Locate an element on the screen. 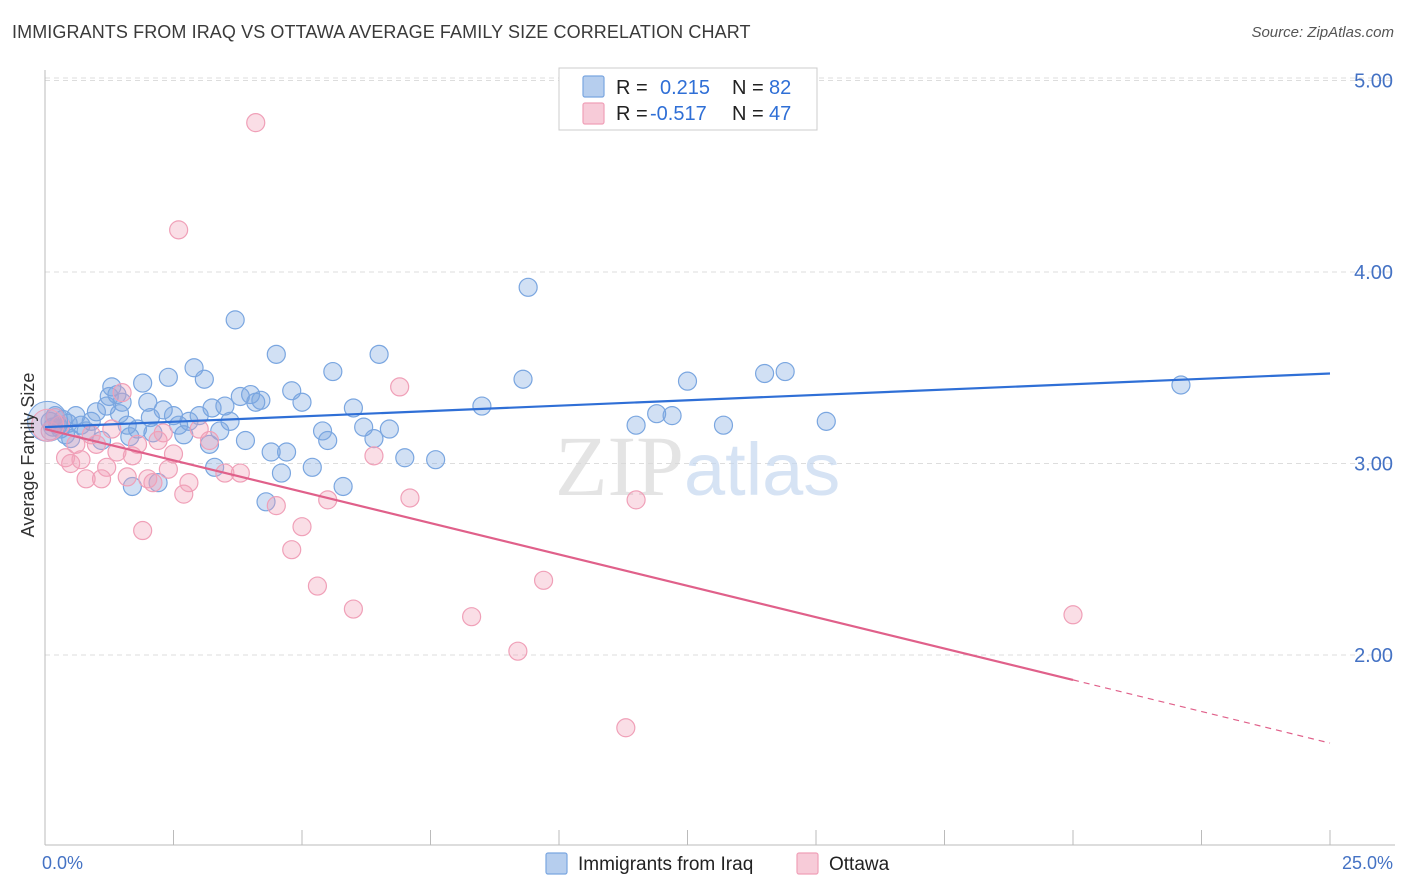 The height and width of the screenshot is (892, 1406). legend-n-value-iraq: 82 is located at coordinates (780, 88).